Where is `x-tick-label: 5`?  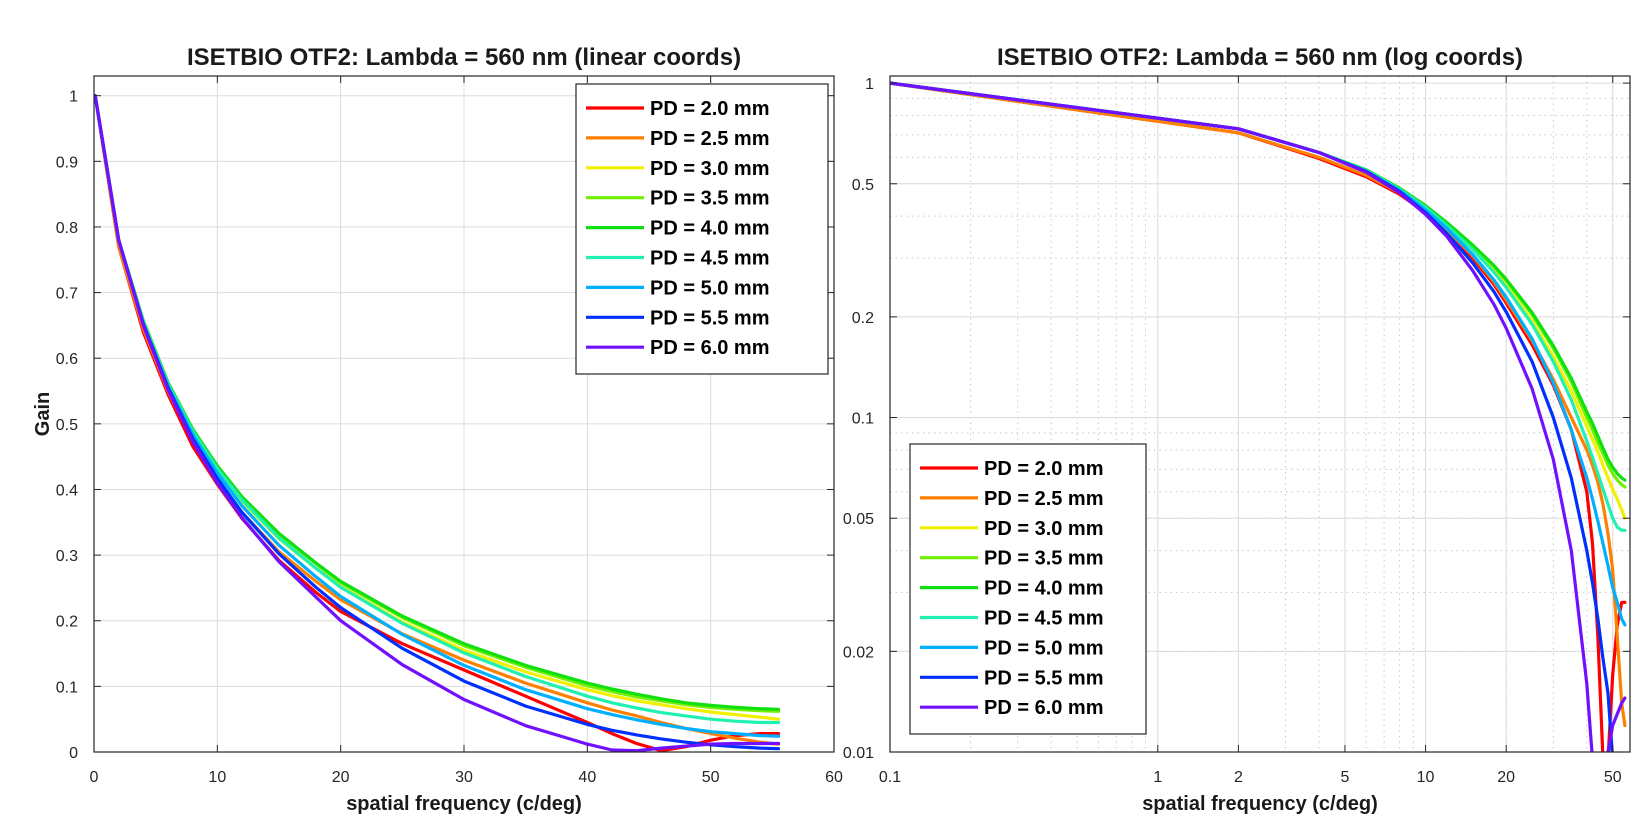
x-tick-label: 5 is located at coordinates (1345, 777).